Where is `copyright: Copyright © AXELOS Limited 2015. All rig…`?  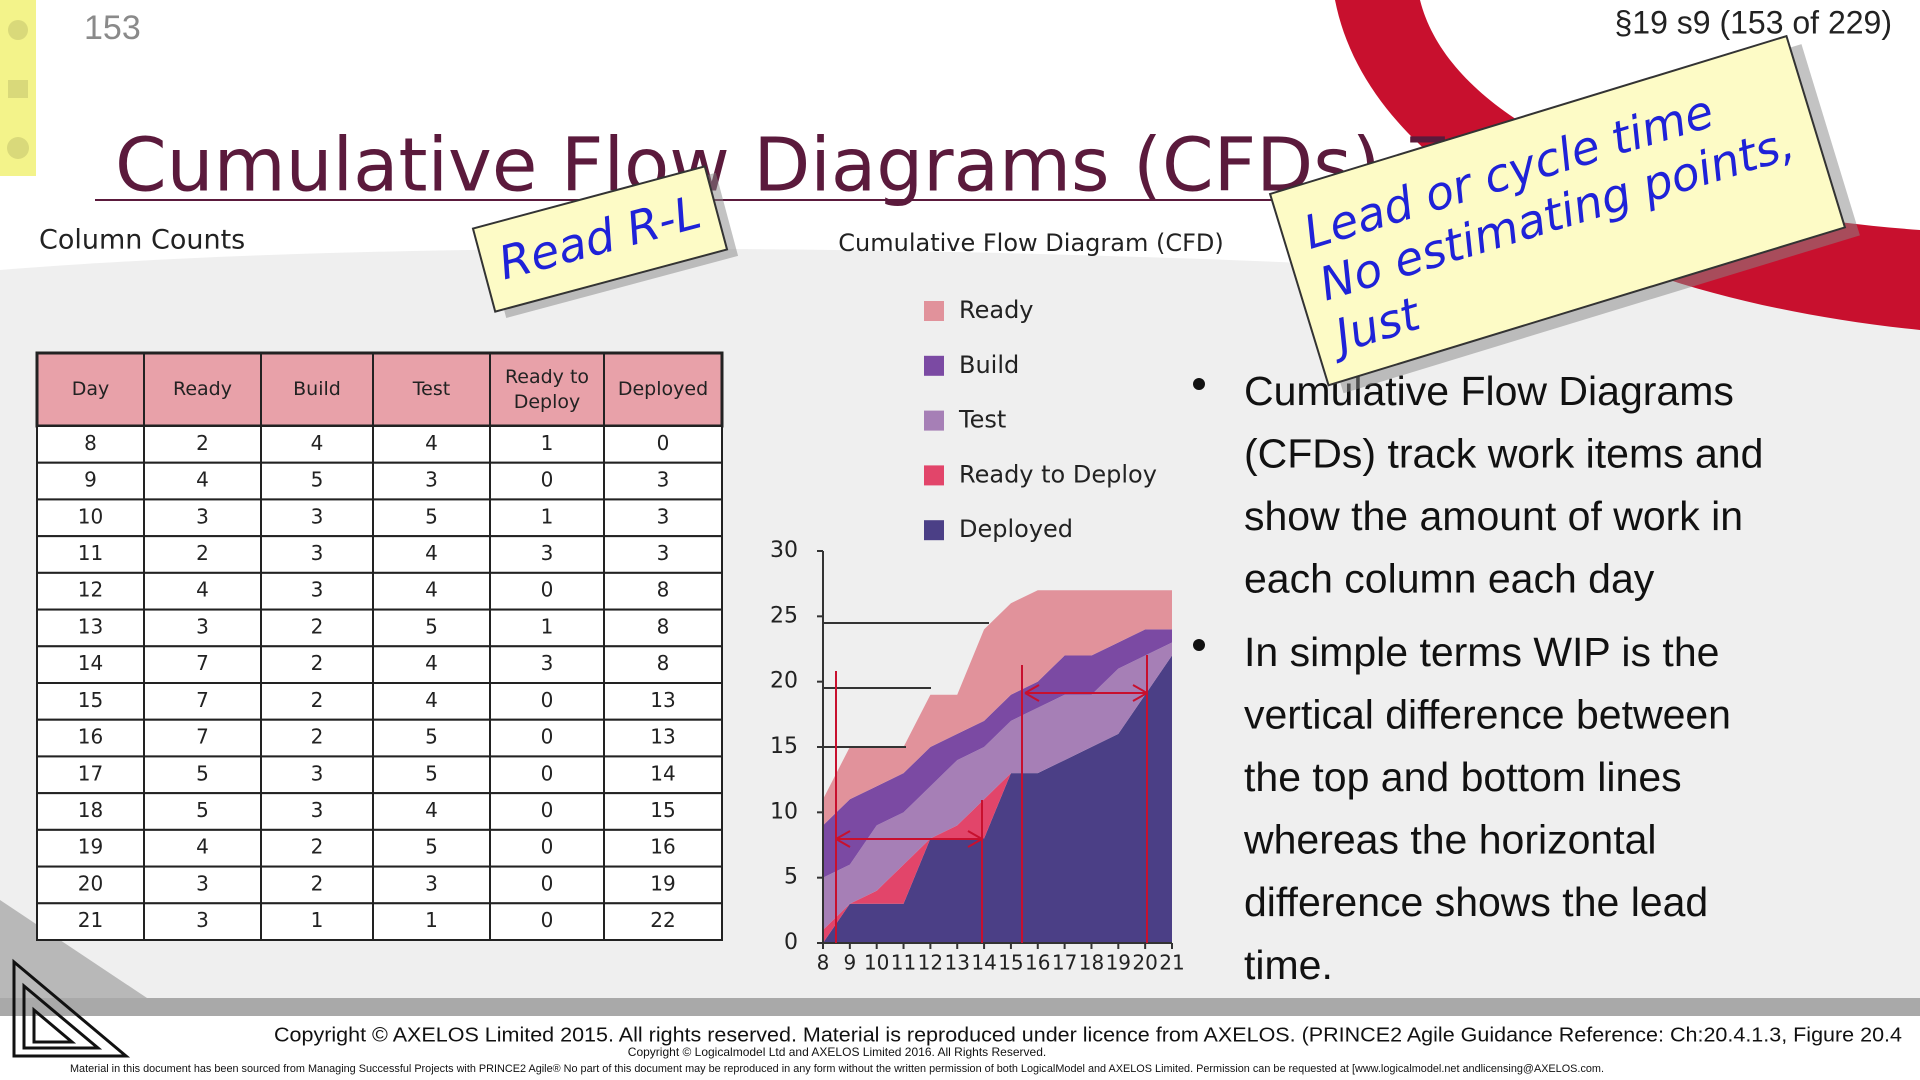 copyright: Copyright © AXELOS Limited 2015. All rig… is located at coordinates (1088, 1035).